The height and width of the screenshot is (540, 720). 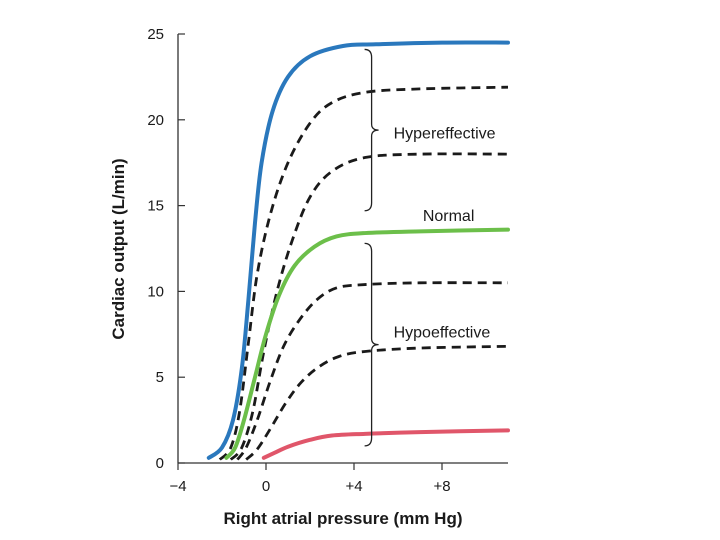 I want to click on annotation-normal: Normal, so click(x=449, y=216).